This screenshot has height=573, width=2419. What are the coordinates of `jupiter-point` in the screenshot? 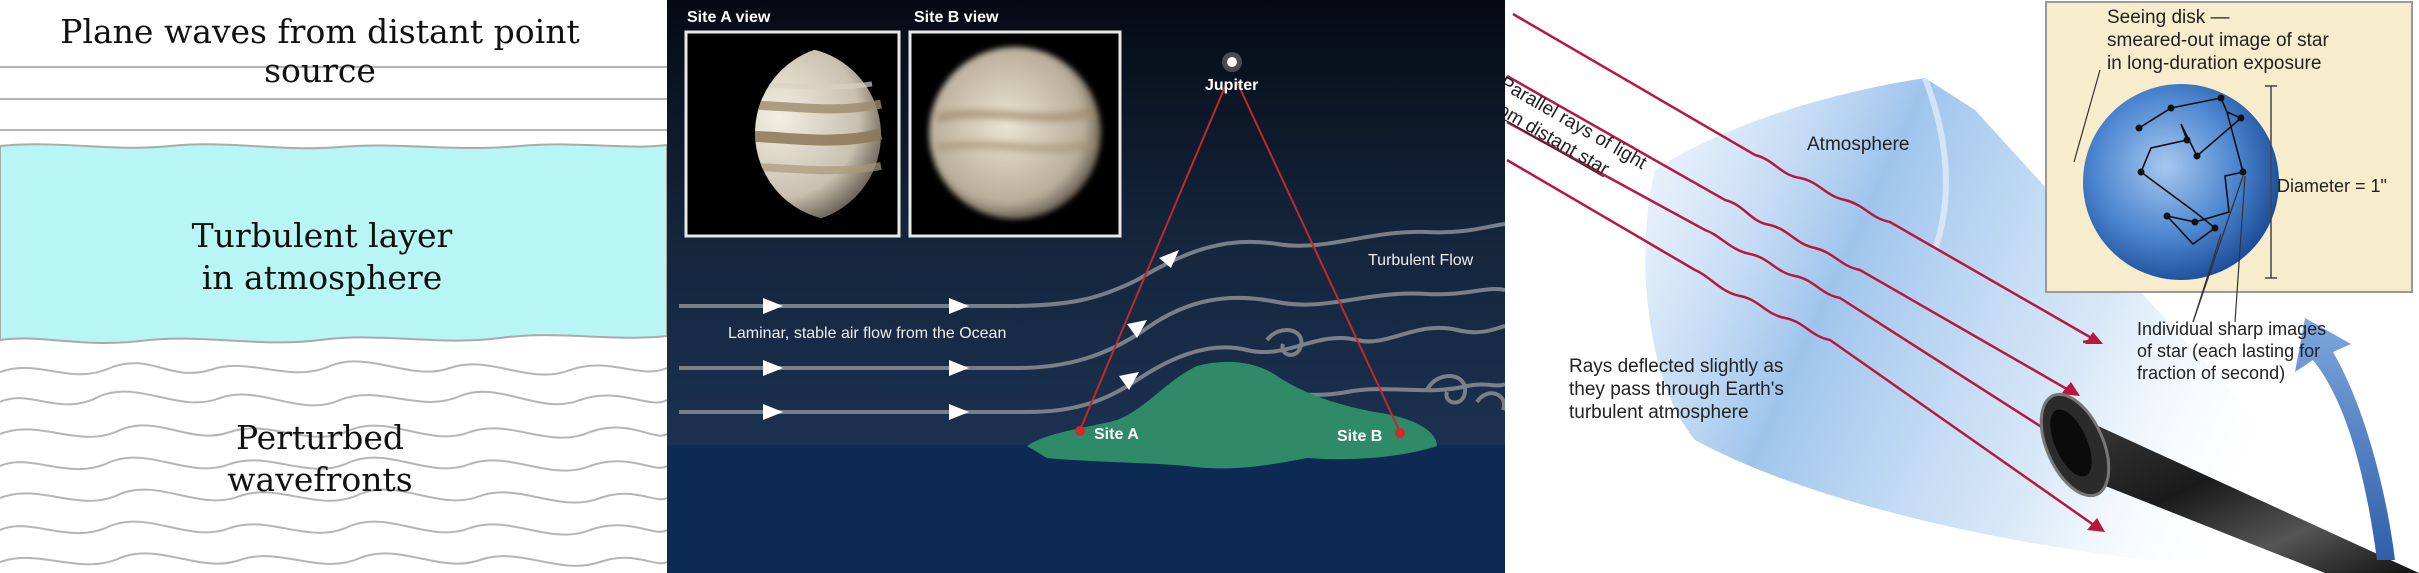 It's located at (1232, 62).